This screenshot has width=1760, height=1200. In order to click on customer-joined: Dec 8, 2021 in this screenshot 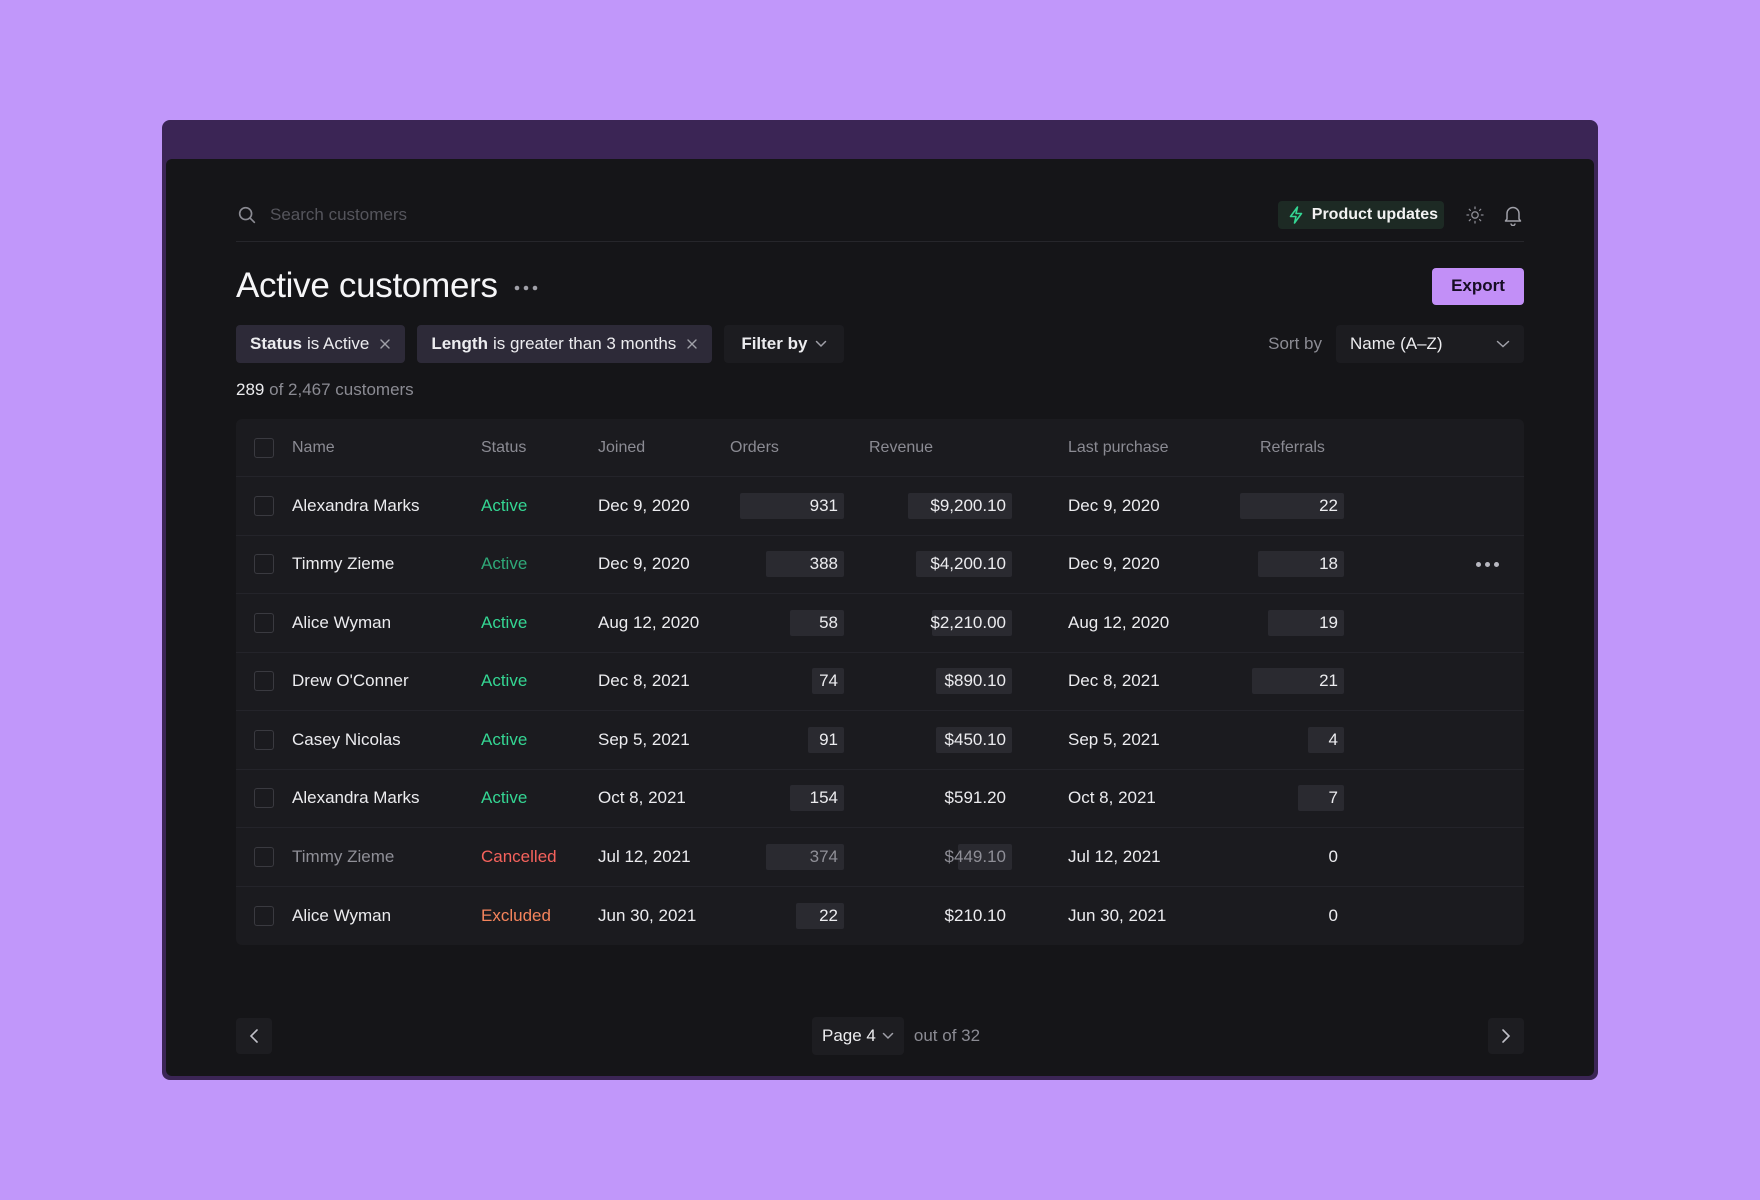, I will do `click(644, 681)`.